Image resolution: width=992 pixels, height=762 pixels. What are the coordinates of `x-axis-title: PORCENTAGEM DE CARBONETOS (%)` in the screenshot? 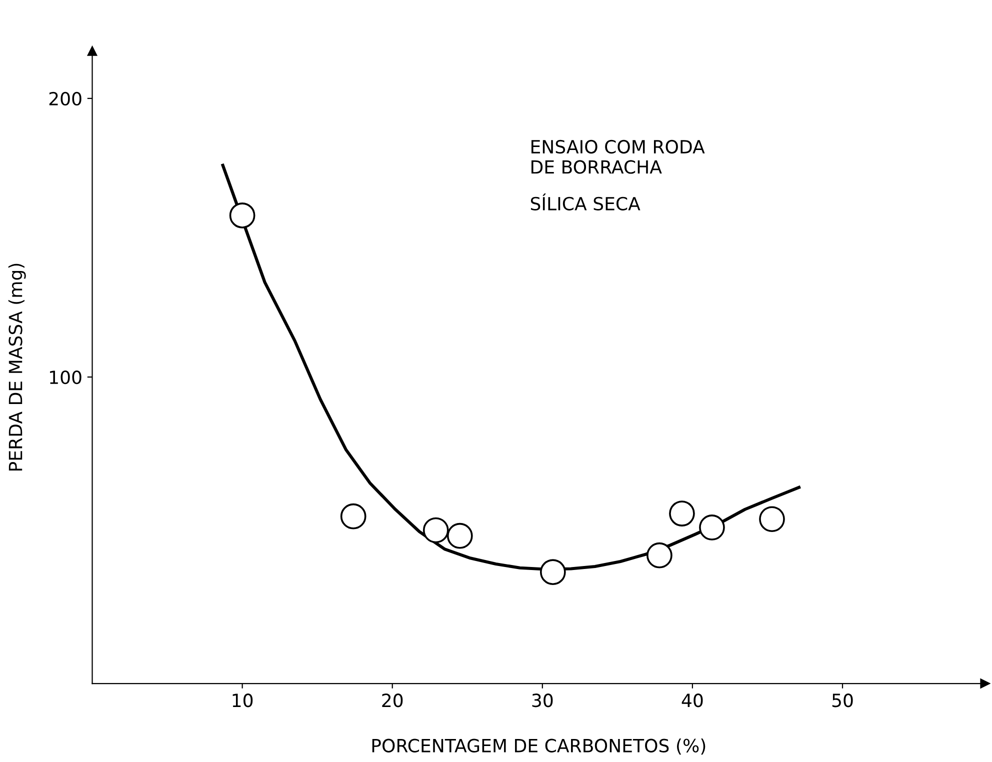 It's located at (539, 746).